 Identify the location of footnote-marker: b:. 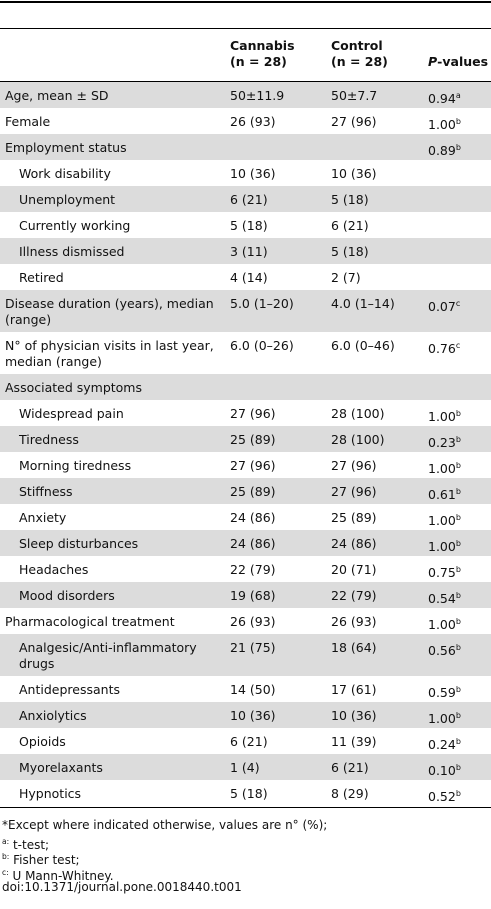
(6, 856).